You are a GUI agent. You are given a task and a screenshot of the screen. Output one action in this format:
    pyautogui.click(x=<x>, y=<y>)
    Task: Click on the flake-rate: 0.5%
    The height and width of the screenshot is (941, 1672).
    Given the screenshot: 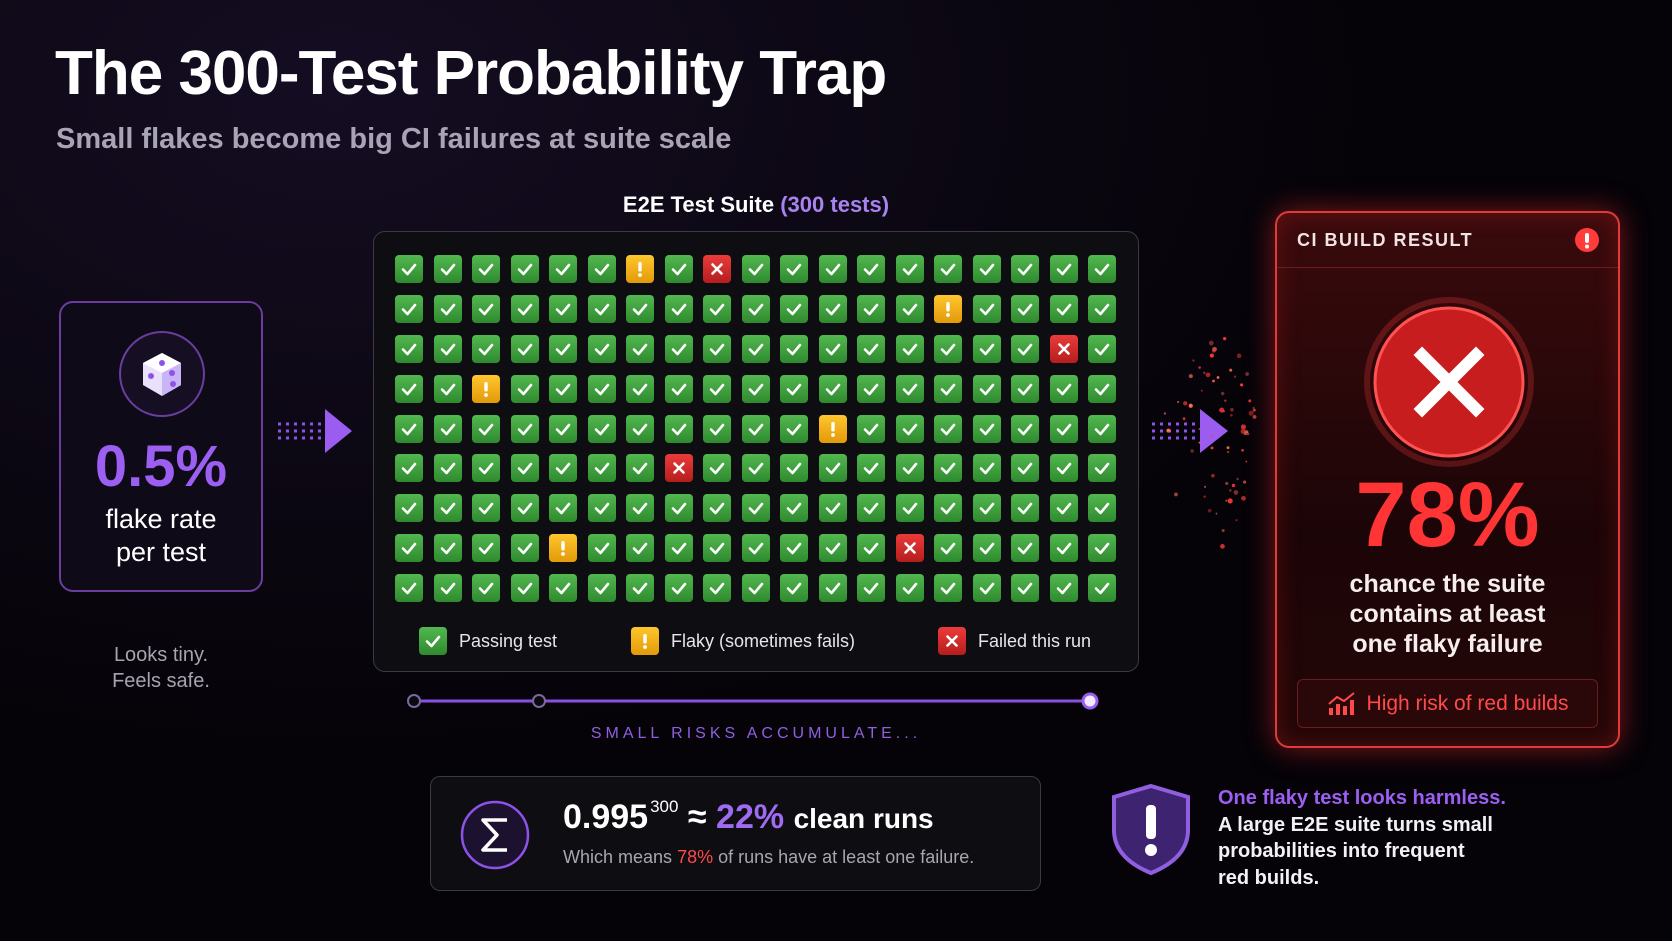 What is the action you would take?
    pyautogui.click(x=161, y=466)
    